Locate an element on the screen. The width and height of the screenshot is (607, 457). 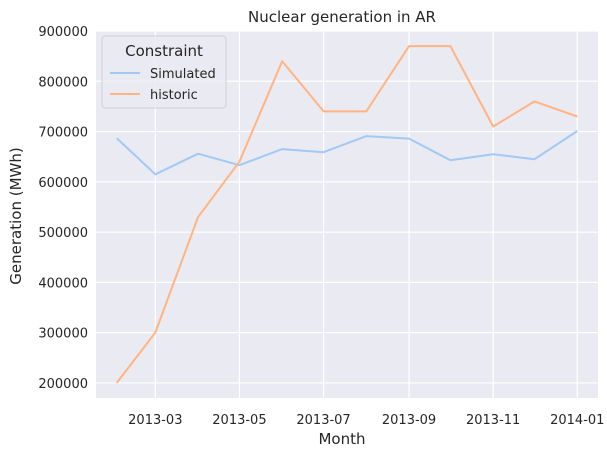
y-tick-label: 700000 is located at coordinates (63, 133).